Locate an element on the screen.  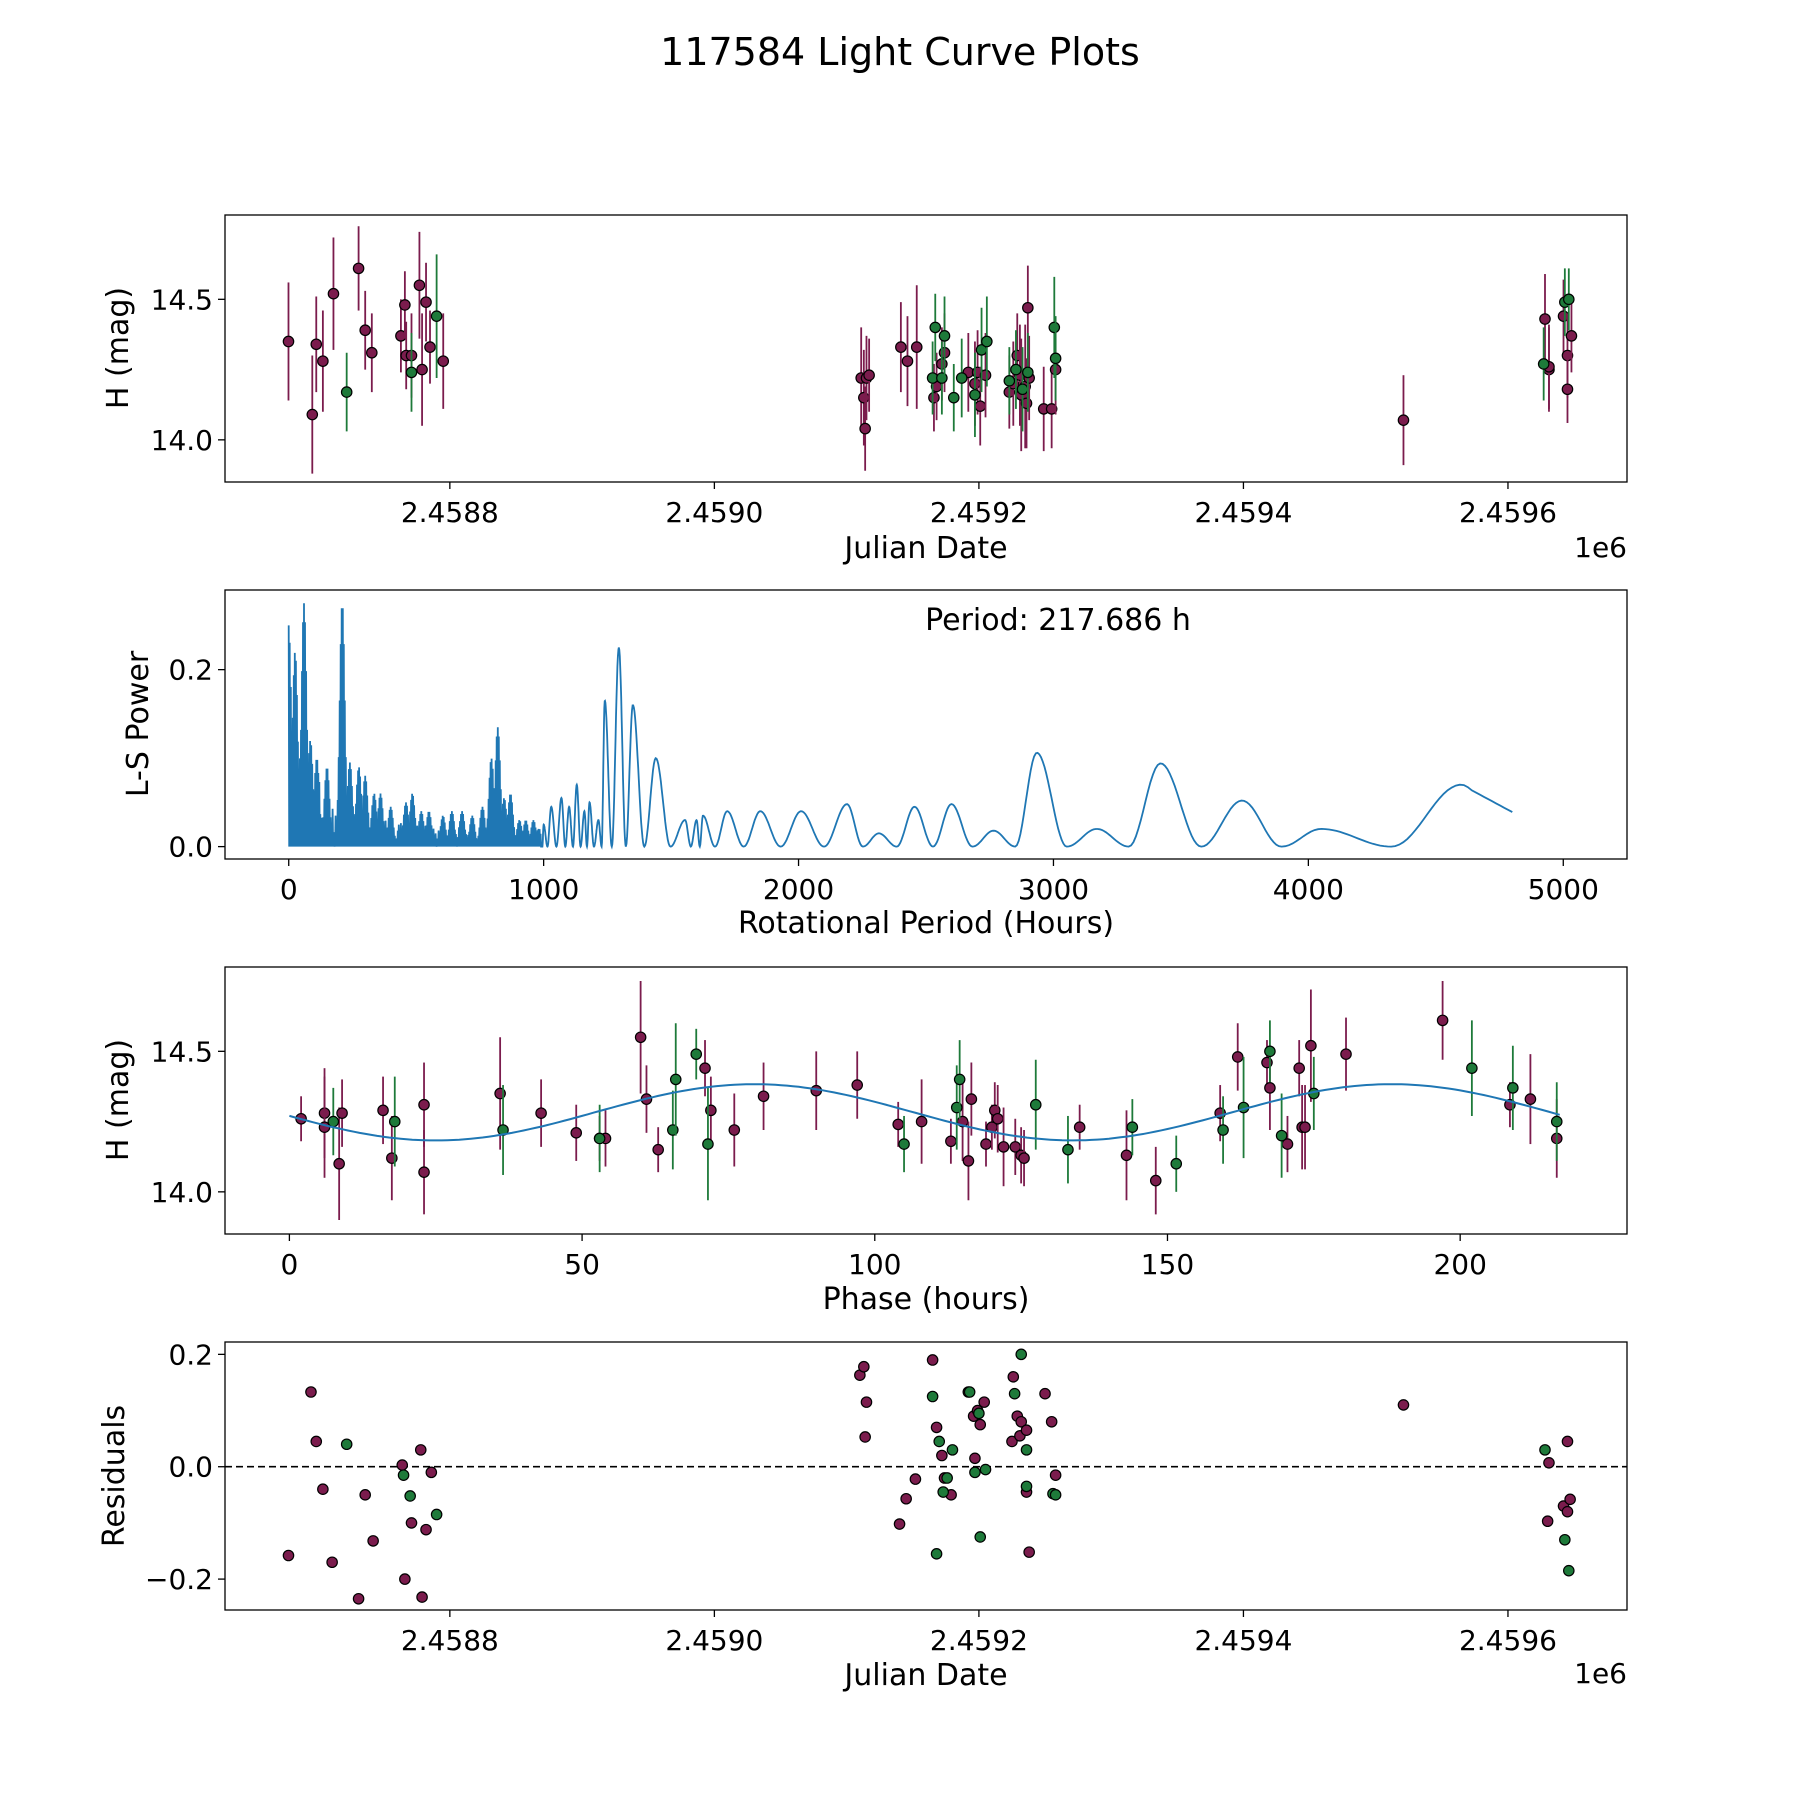
light-curve-axes-frame is located at coordinates (926, 348).